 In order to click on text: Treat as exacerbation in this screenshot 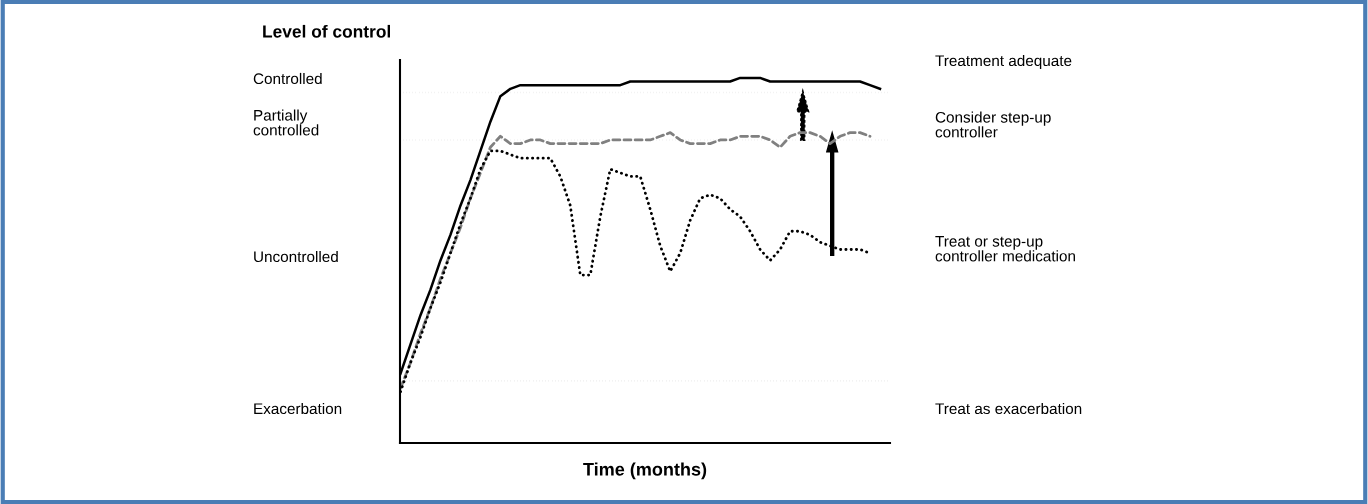, I will do `click(1008, 408)`.